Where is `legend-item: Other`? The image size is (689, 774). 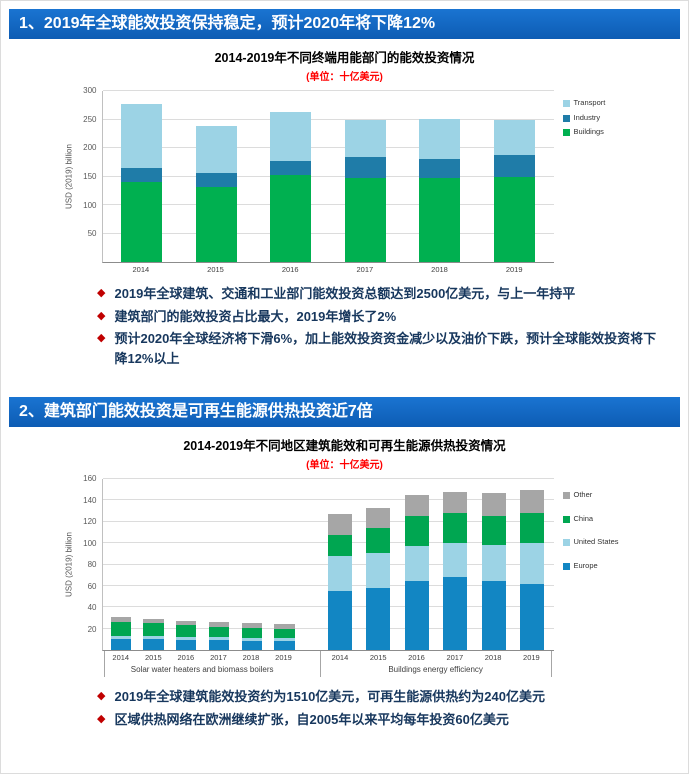
legend-item: Other is located at coordinates (595, 495).